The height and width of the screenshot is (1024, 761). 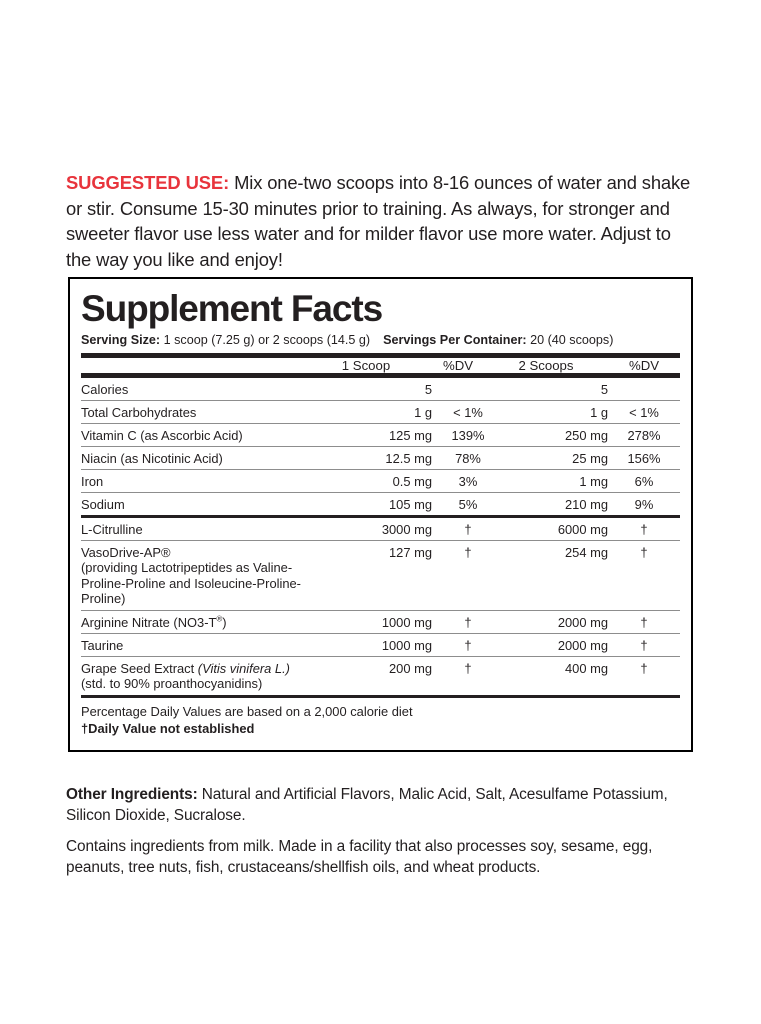 What do you see at coordinates (103, 504) in the screenshot?
I see `row-label: Sodium` at bounding box center [103, 504].